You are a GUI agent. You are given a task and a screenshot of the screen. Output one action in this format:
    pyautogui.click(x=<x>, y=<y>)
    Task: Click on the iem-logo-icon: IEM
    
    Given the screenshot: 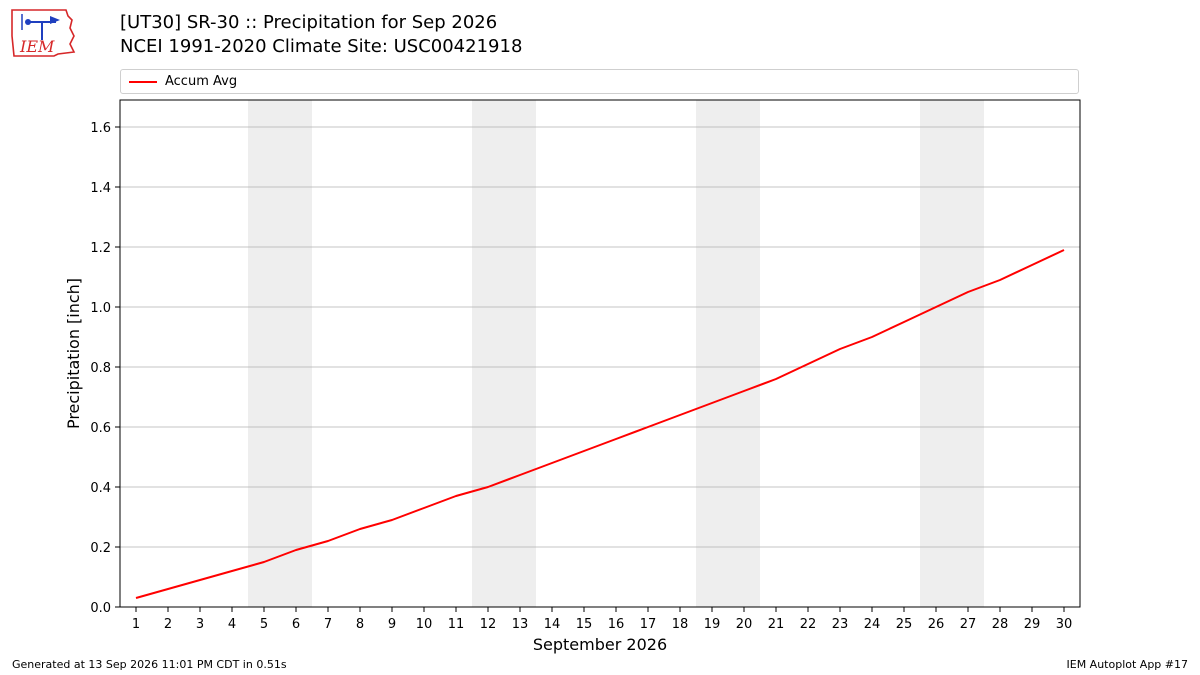 What is the action you would take?
    pyautogui.click(x=43, y=33)
    